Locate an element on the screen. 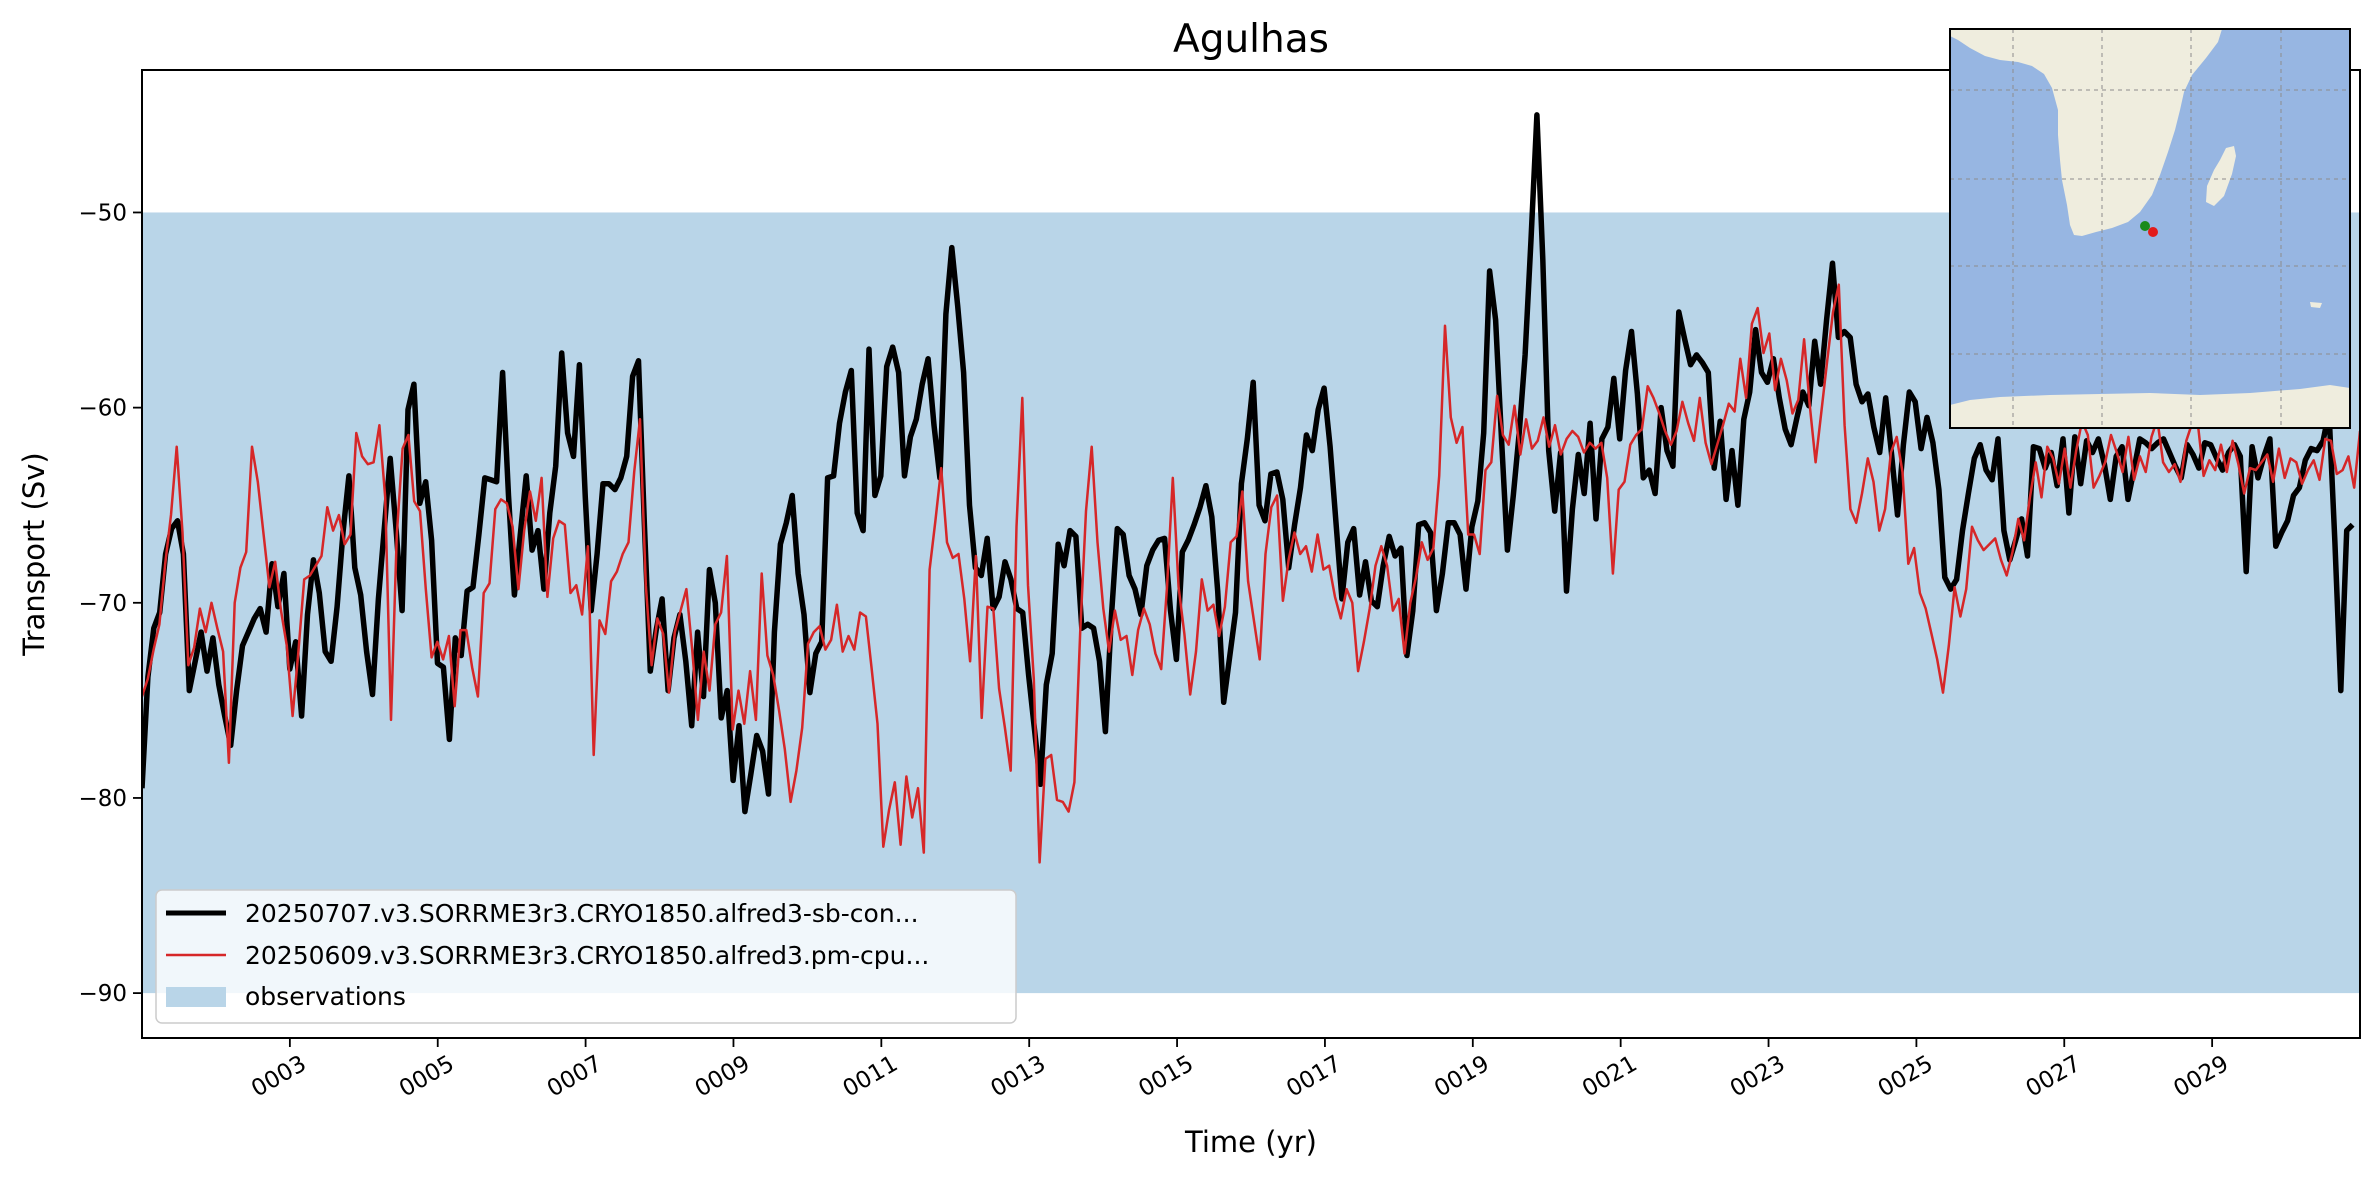 Image resolution: width=2379 pixels, height=1180 pixels. map-land-antarctica is located at coordinates (2150, 406).